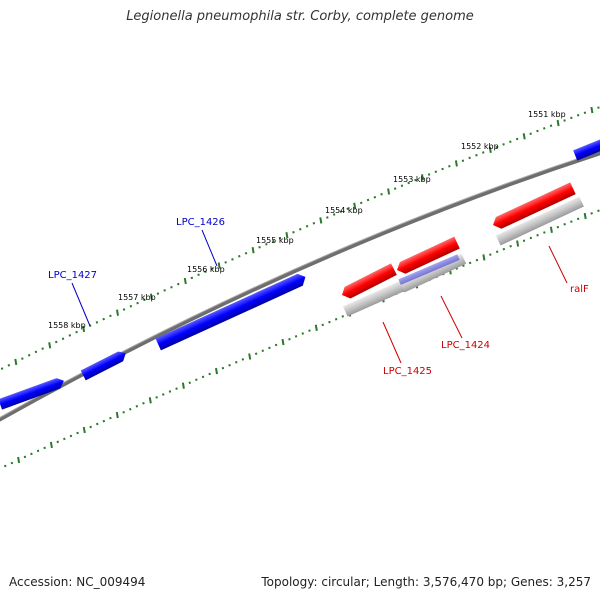  What do you see at coordinates (200, 222) in the screenshot?
I see `gene-label-lpc1426: LPC_1426` at bounding box center [200, 222].